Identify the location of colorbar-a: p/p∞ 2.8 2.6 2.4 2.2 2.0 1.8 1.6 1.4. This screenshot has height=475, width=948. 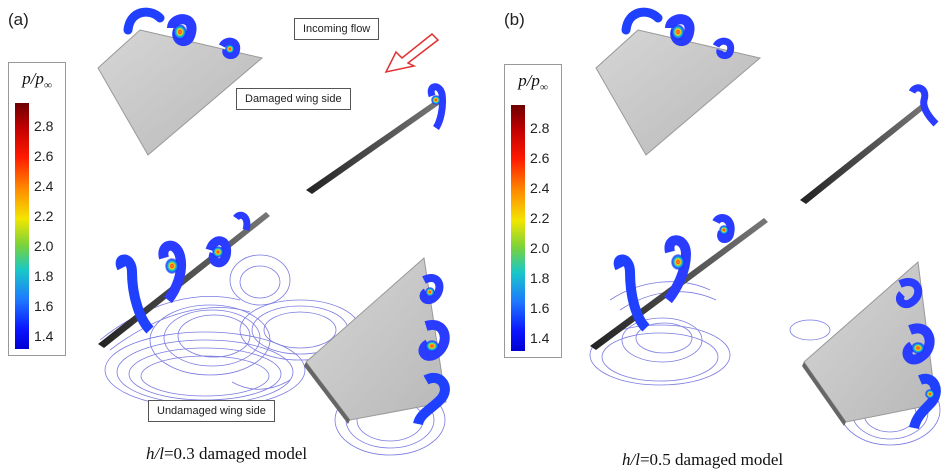
(37, 209).